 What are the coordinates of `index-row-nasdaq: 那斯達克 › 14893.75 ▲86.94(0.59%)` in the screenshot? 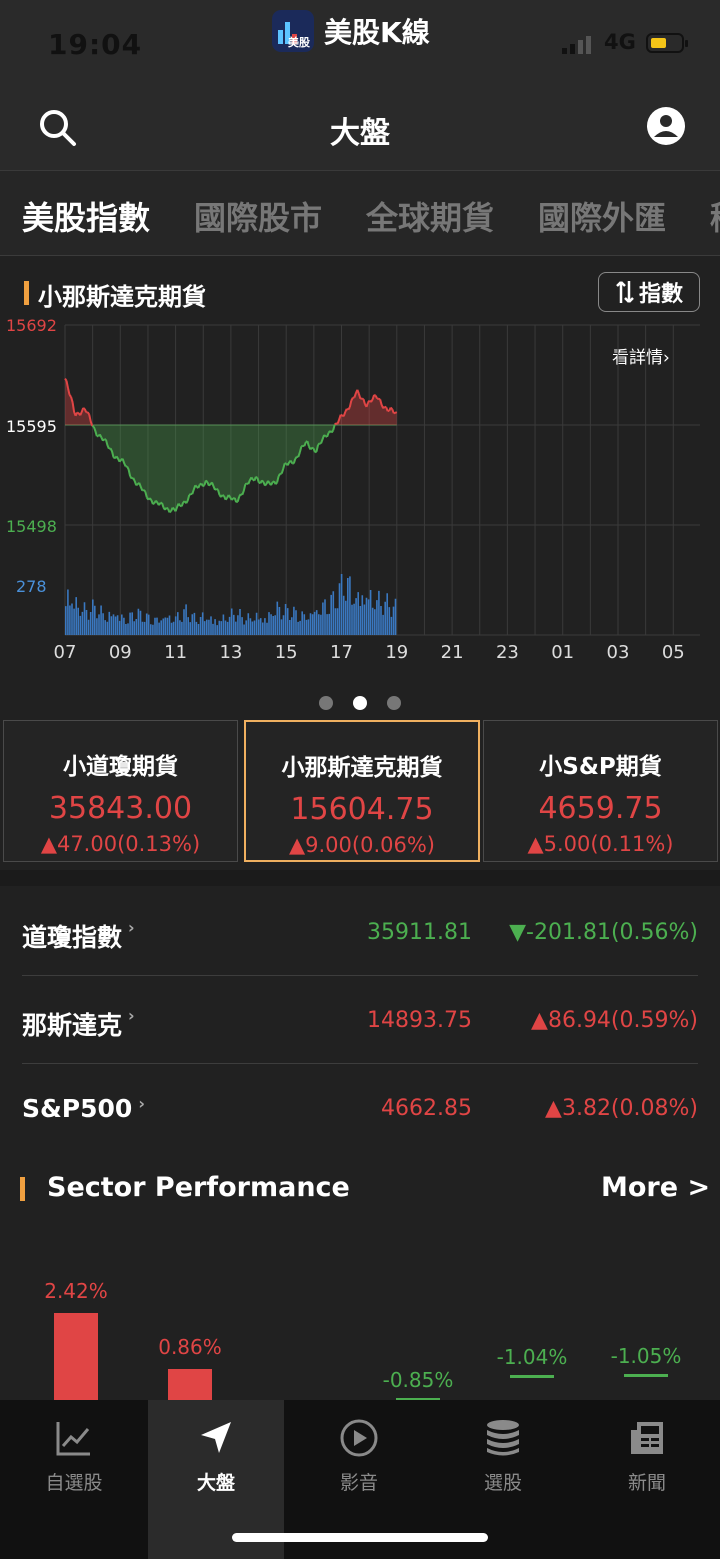 It's located at (360, 1020).